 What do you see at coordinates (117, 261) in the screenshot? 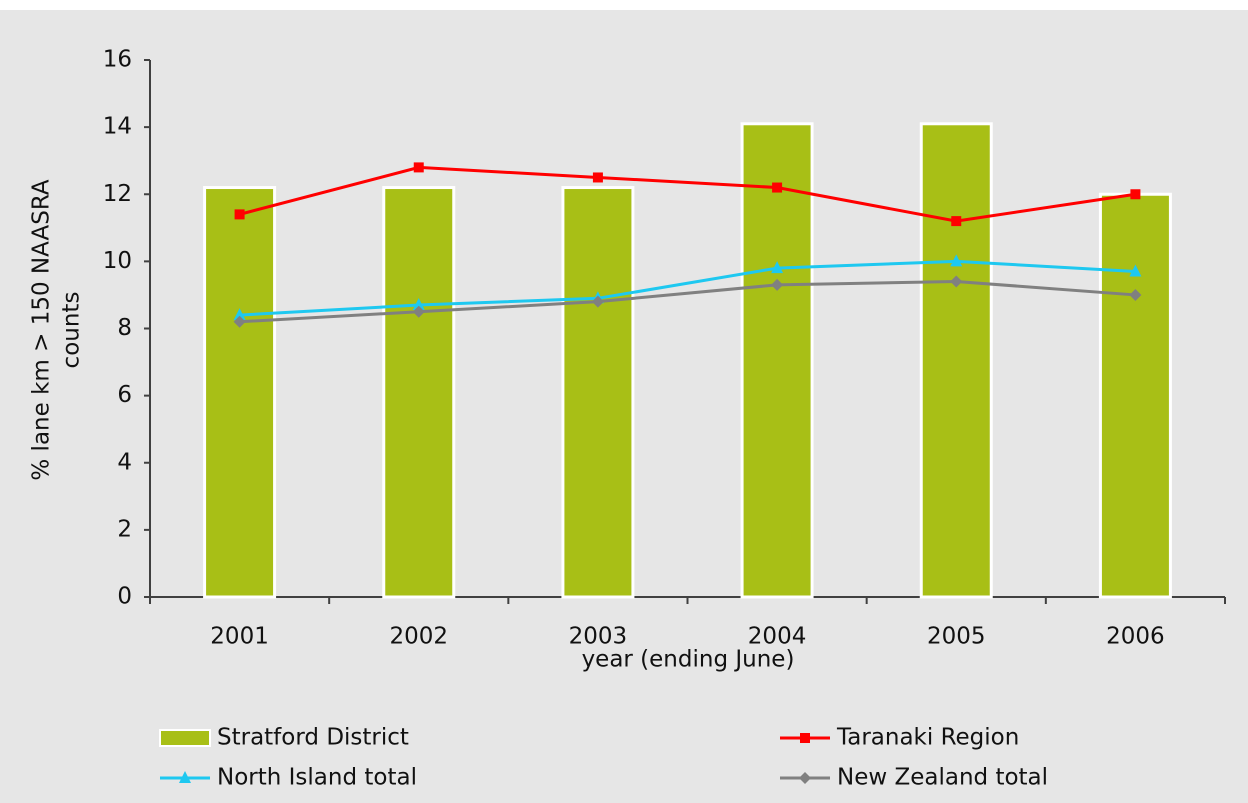
I see `y-tick-label: 10` at bounding box center [117, 261].